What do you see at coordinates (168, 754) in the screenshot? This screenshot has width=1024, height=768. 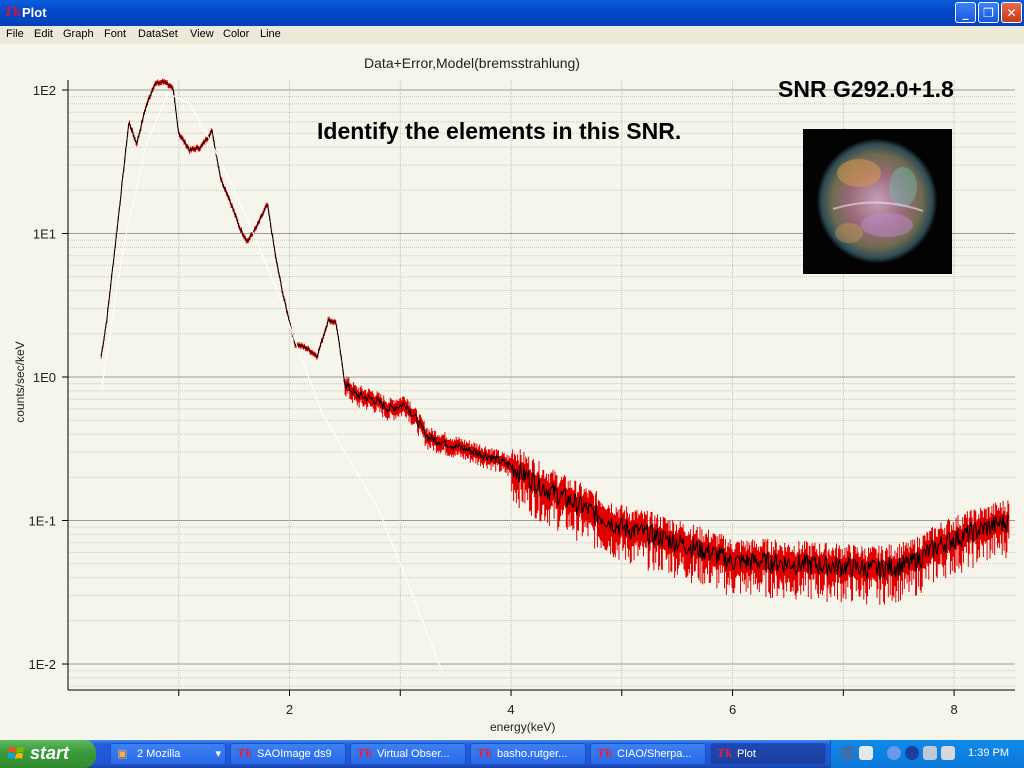 I see `task-mozilla: ▣ 2 Mozilla ▾` at bounding box center [168, 754].